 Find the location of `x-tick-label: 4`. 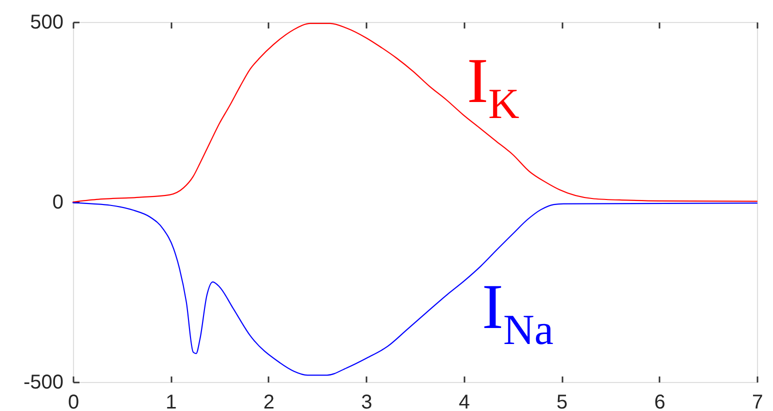

x-tick-label: 4 is located at coordinates (464, 401).